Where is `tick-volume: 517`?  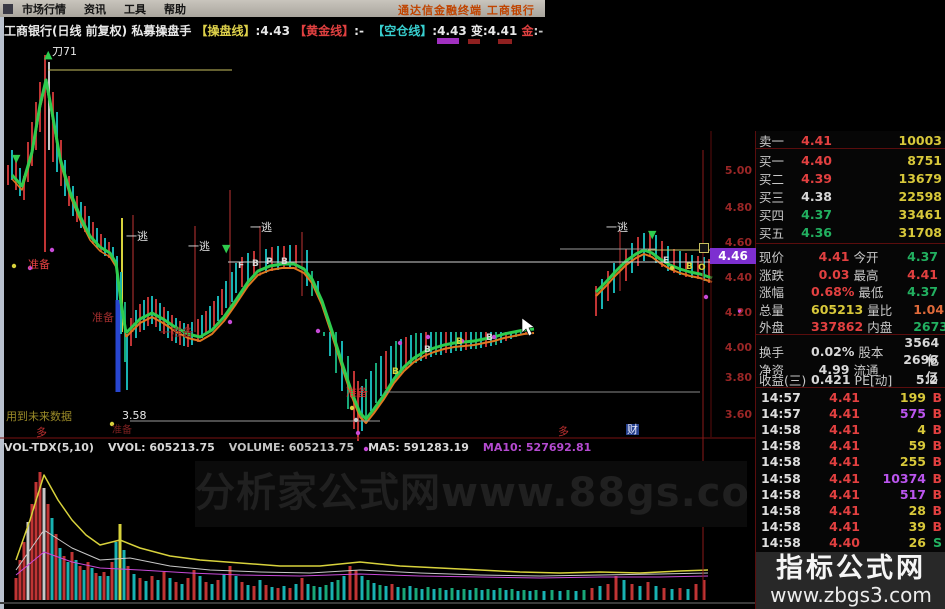 tick-volume: 517 is located at coordinates (912, 494).